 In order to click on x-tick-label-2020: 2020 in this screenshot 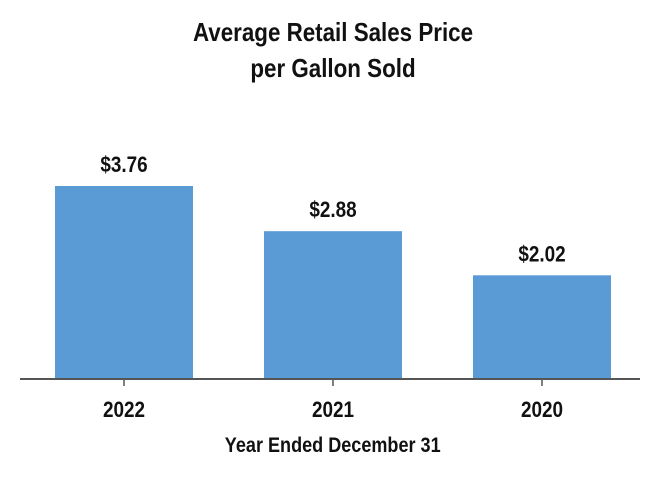, I will do `click(542, 410)`.